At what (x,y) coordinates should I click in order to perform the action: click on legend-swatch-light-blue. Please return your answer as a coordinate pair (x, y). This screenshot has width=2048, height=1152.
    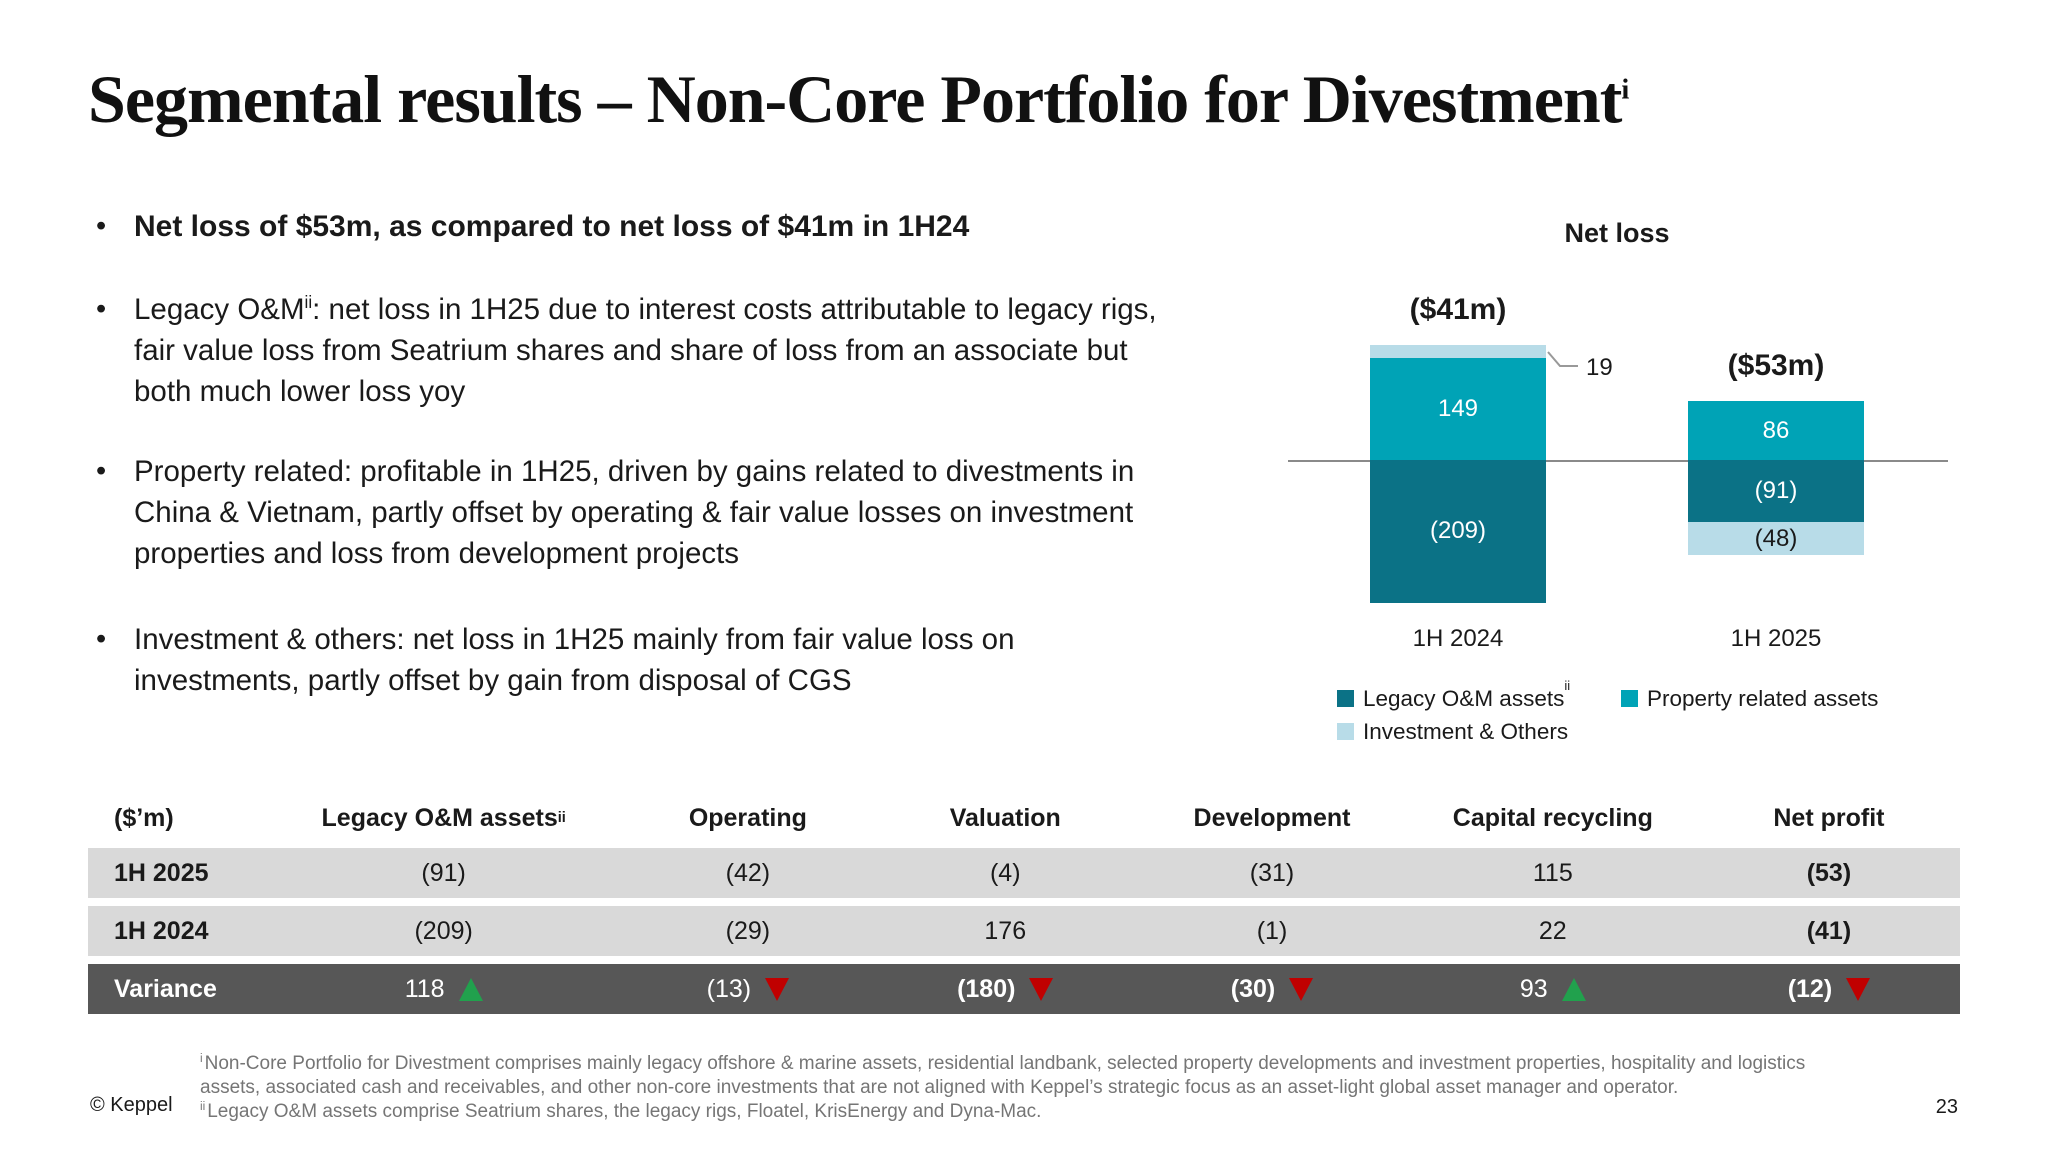
    Looking at the image, I should click on (1345, 731).